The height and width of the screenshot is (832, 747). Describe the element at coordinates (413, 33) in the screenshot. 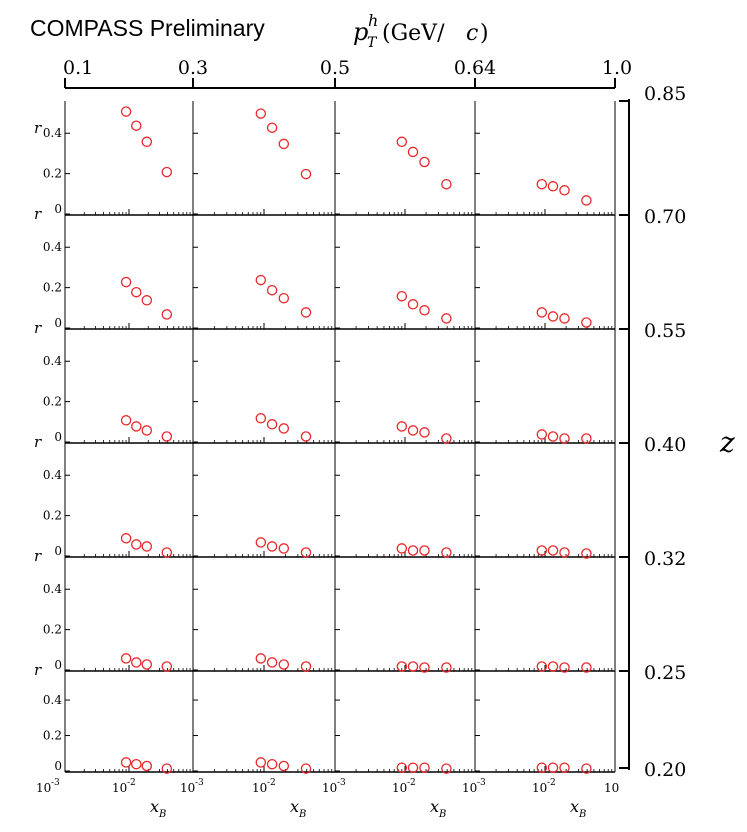

I see `svg-text: (GeV/` at that location.